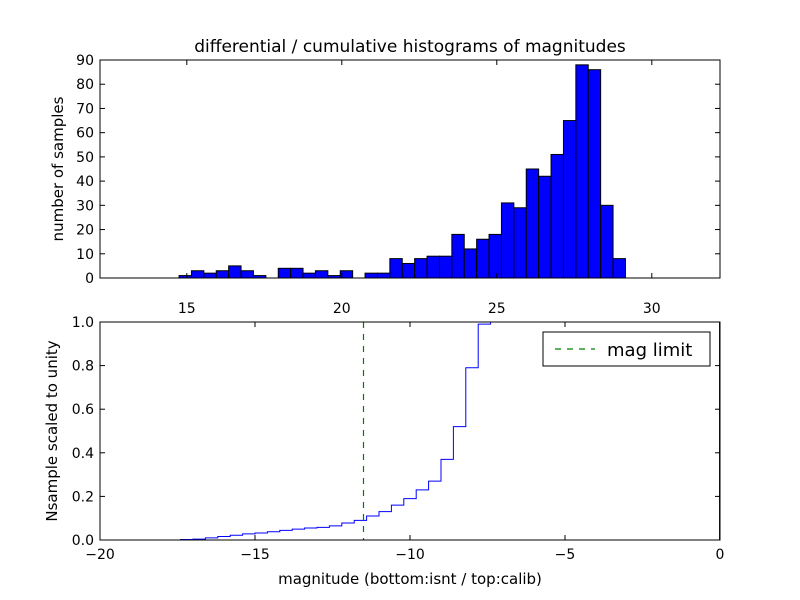 The image size is (800, 600). I want to click on legend-label-mag-limit: mag limit, so click(649, 350).